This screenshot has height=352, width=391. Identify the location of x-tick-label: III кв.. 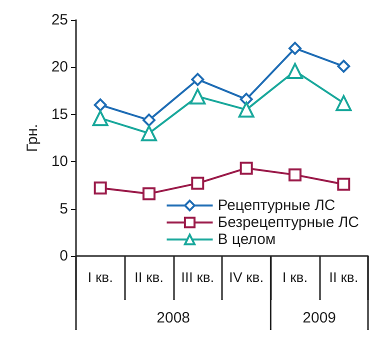
(197, 277).